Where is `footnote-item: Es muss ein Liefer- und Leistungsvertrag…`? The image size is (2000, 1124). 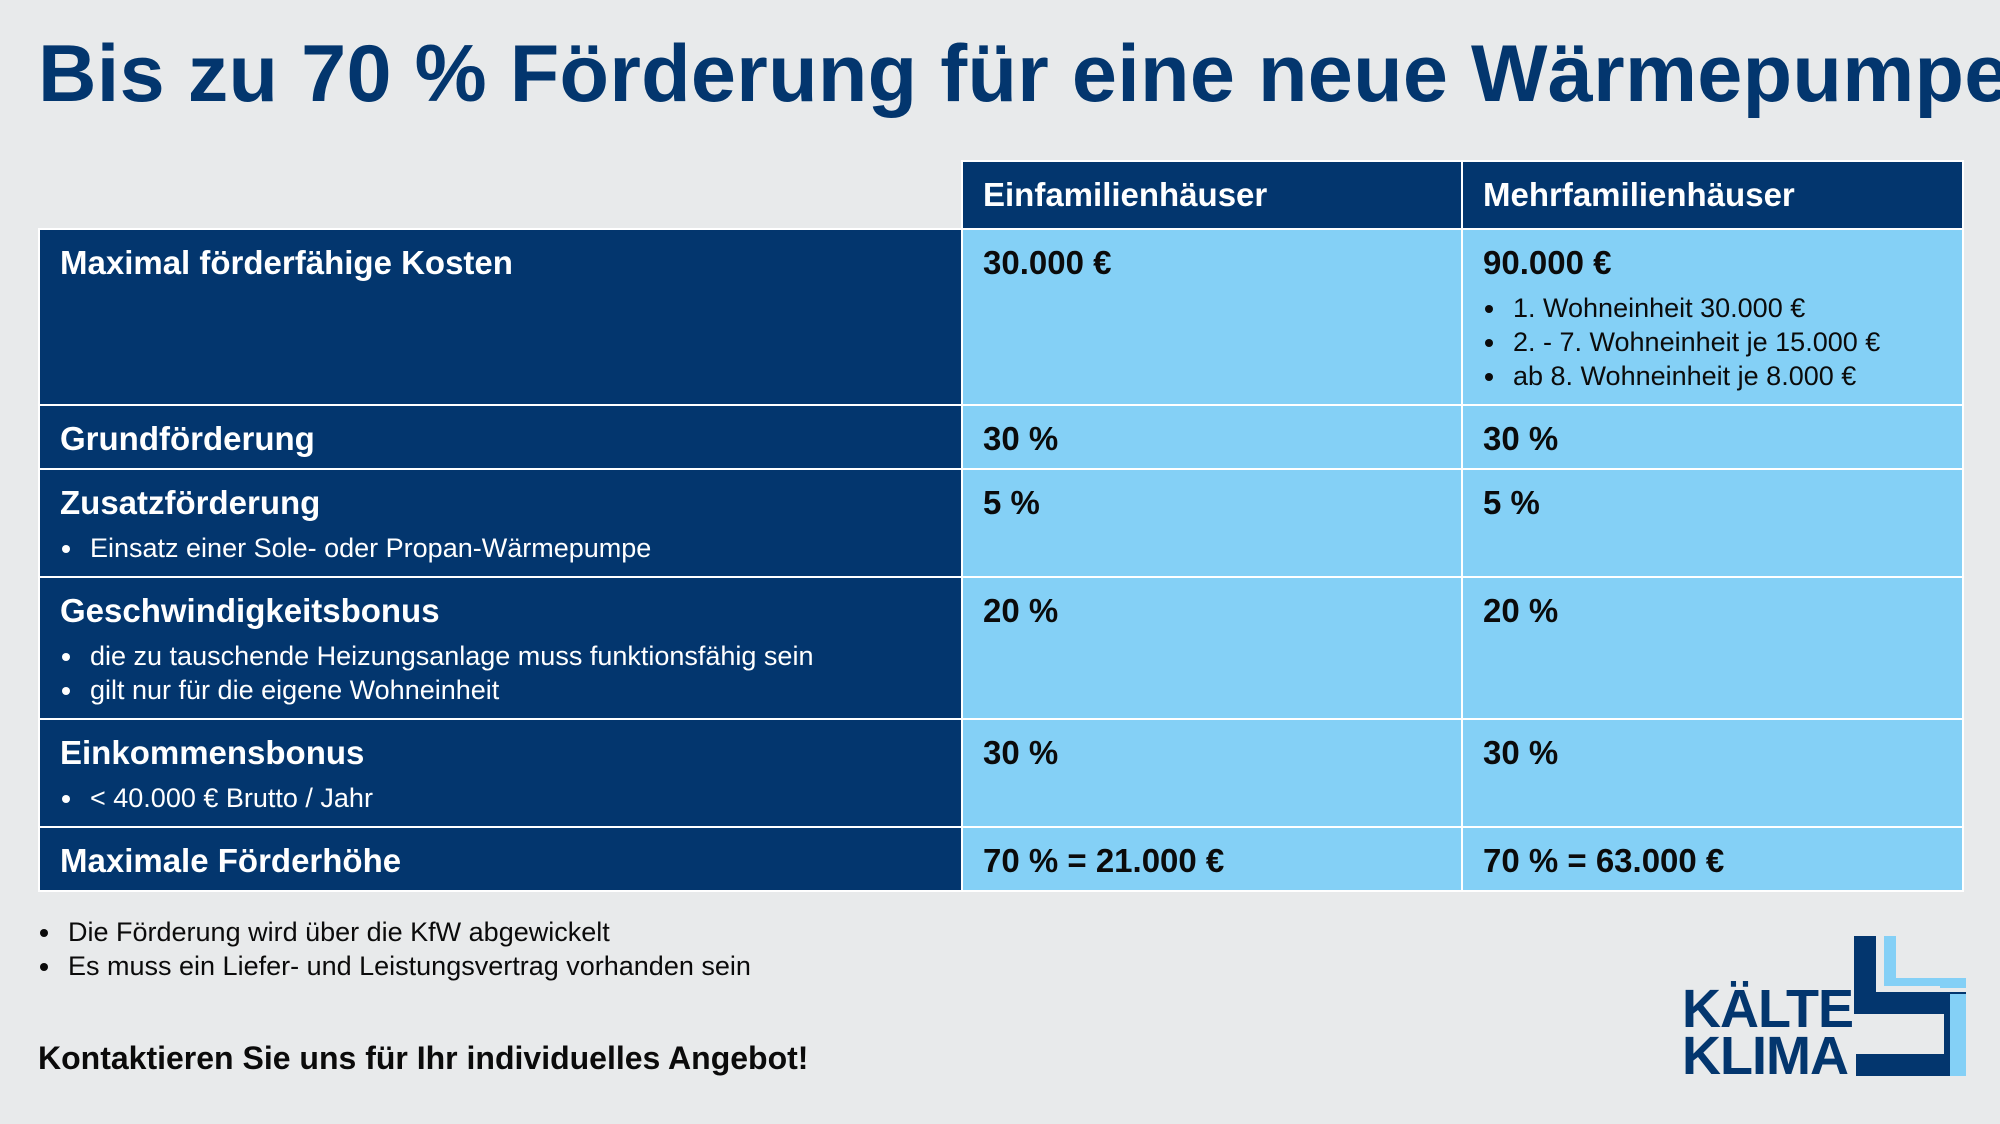 footnote-item: Es muss ein Liefer- und Leistungsvertrag… is located at coordinates (394, 966).